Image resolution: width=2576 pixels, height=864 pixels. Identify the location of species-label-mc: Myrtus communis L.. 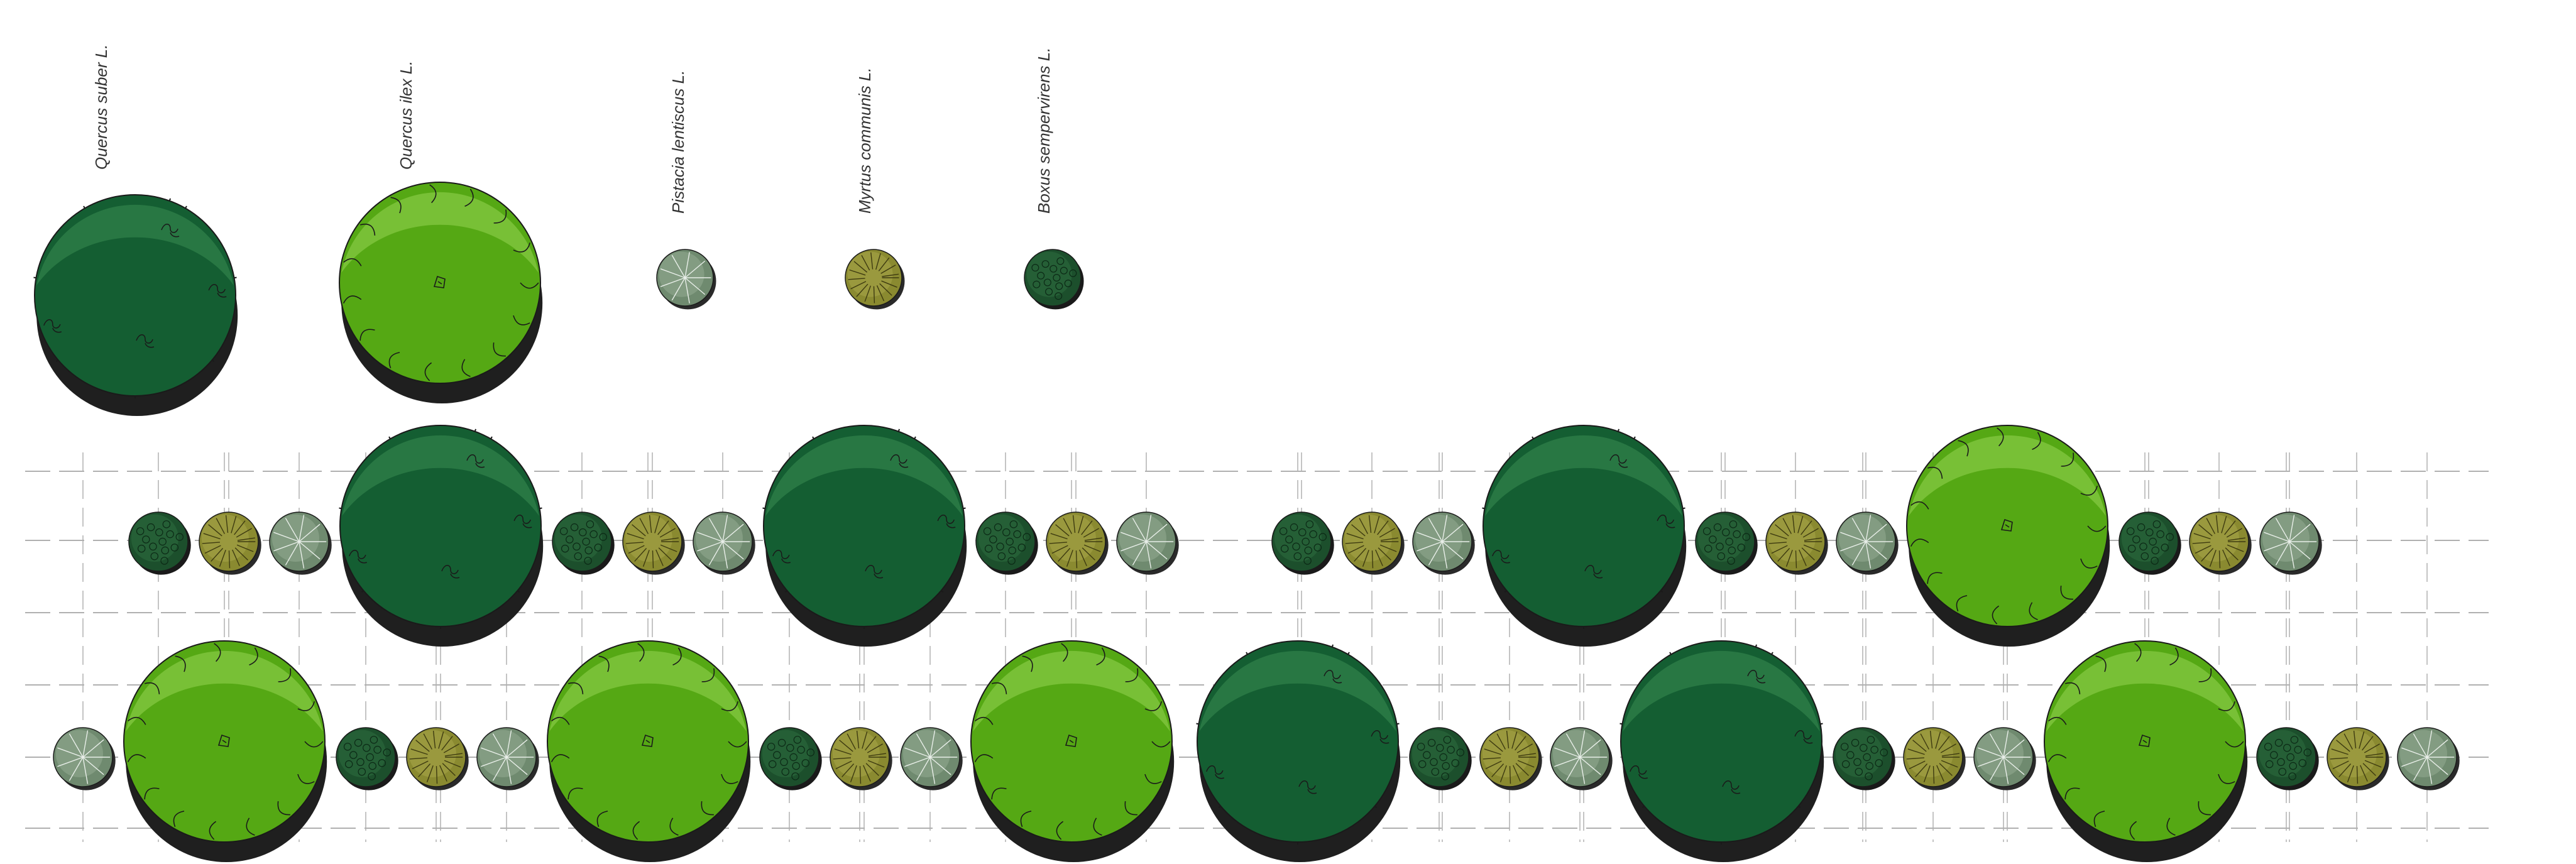
(864, 140).